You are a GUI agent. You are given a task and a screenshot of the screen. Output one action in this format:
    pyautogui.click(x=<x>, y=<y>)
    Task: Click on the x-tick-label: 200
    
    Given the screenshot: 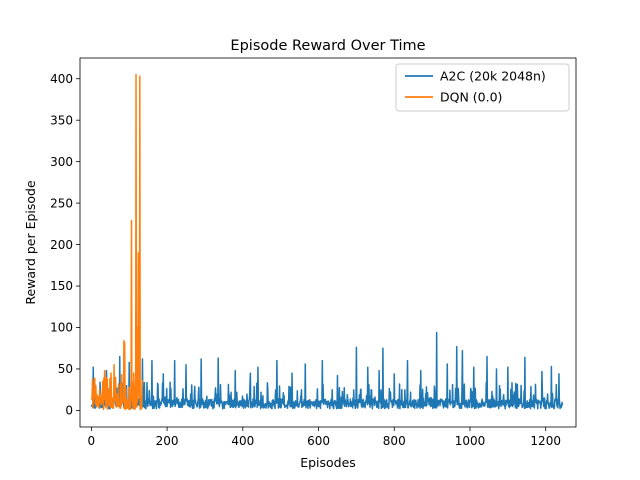 What is the action you would take?
    pyautogui.click(x=167, y=441)
    